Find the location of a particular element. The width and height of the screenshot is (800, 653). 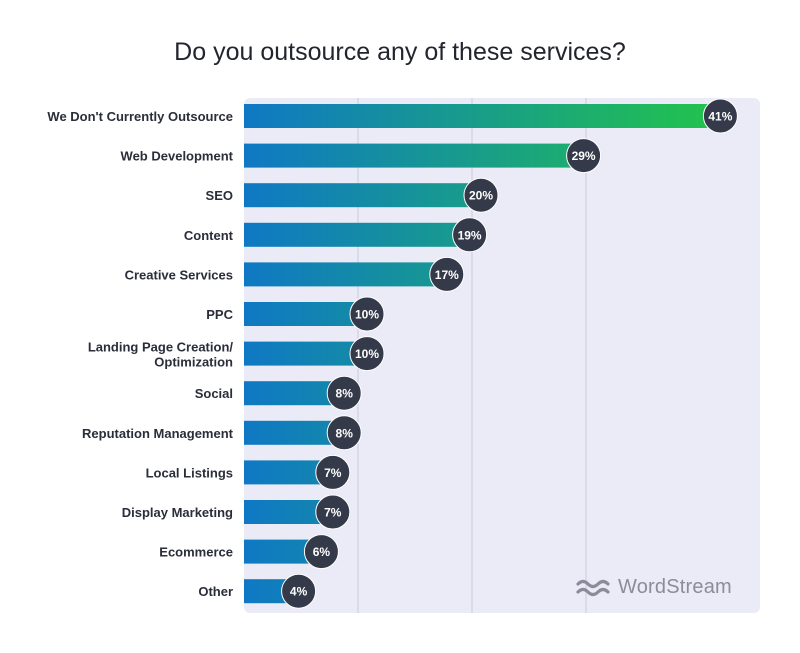

category-label: Reputation Management is located at coordinates (158, 433).